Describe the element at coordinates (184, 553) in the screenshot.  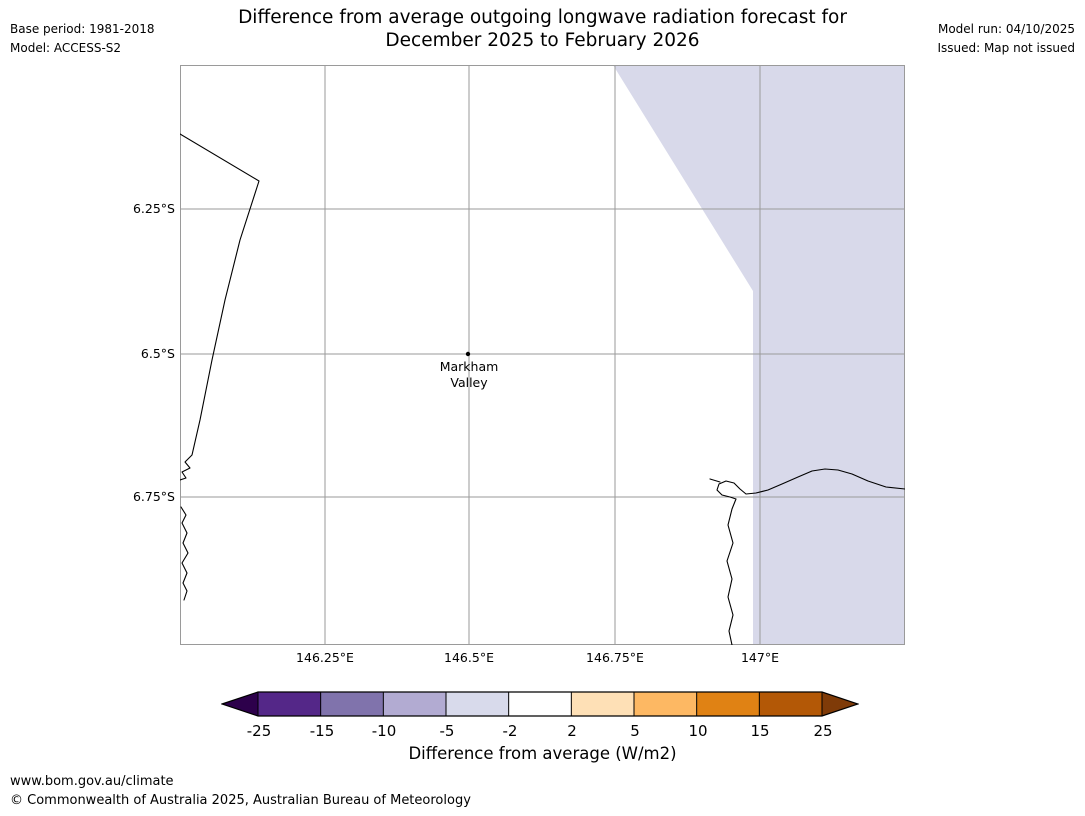
I see `coastline-west-squiggle` at that location.